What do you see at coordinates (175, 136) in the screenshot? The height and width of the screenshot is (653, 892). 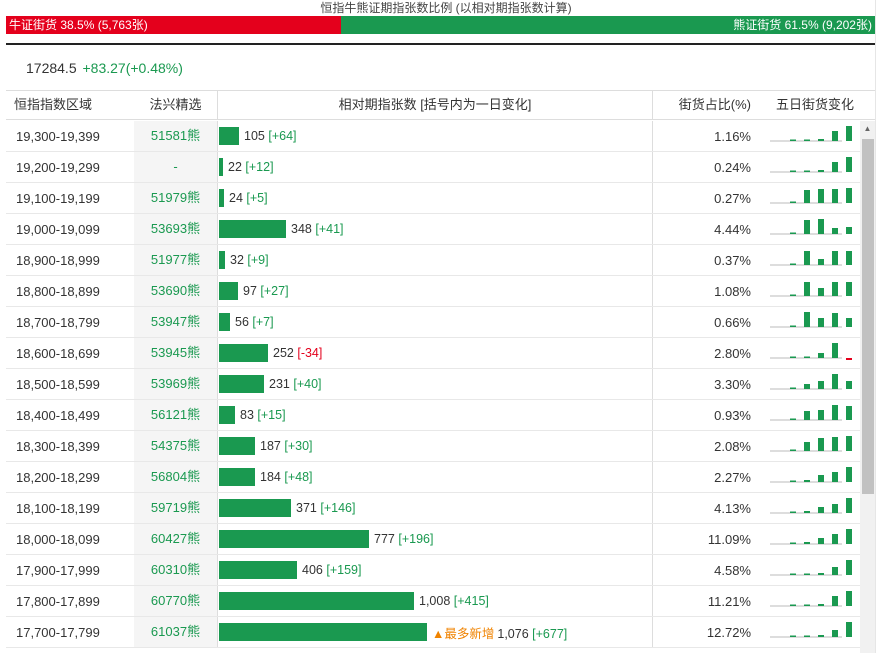 I see `pick-link: 51581熊` at bounding box center [175, 136].